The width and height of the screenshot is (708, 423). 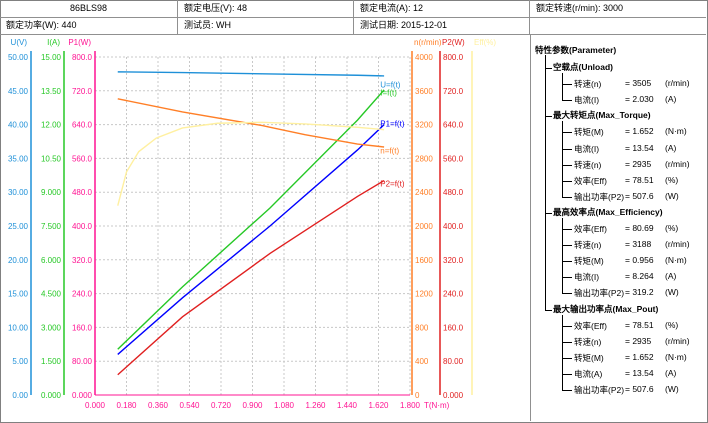 I want to click on param-section-title: 最高效率点(Max_Efficiency), so click(x=608, y=211).